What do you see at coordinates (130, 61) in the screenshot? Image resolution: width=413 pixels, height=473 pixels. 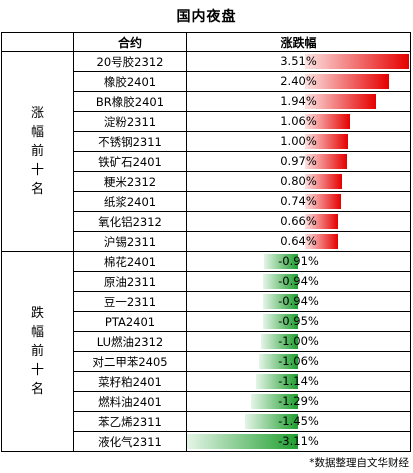 I see `contract-name: 20号胶2312` at bounding box center [130, 61].